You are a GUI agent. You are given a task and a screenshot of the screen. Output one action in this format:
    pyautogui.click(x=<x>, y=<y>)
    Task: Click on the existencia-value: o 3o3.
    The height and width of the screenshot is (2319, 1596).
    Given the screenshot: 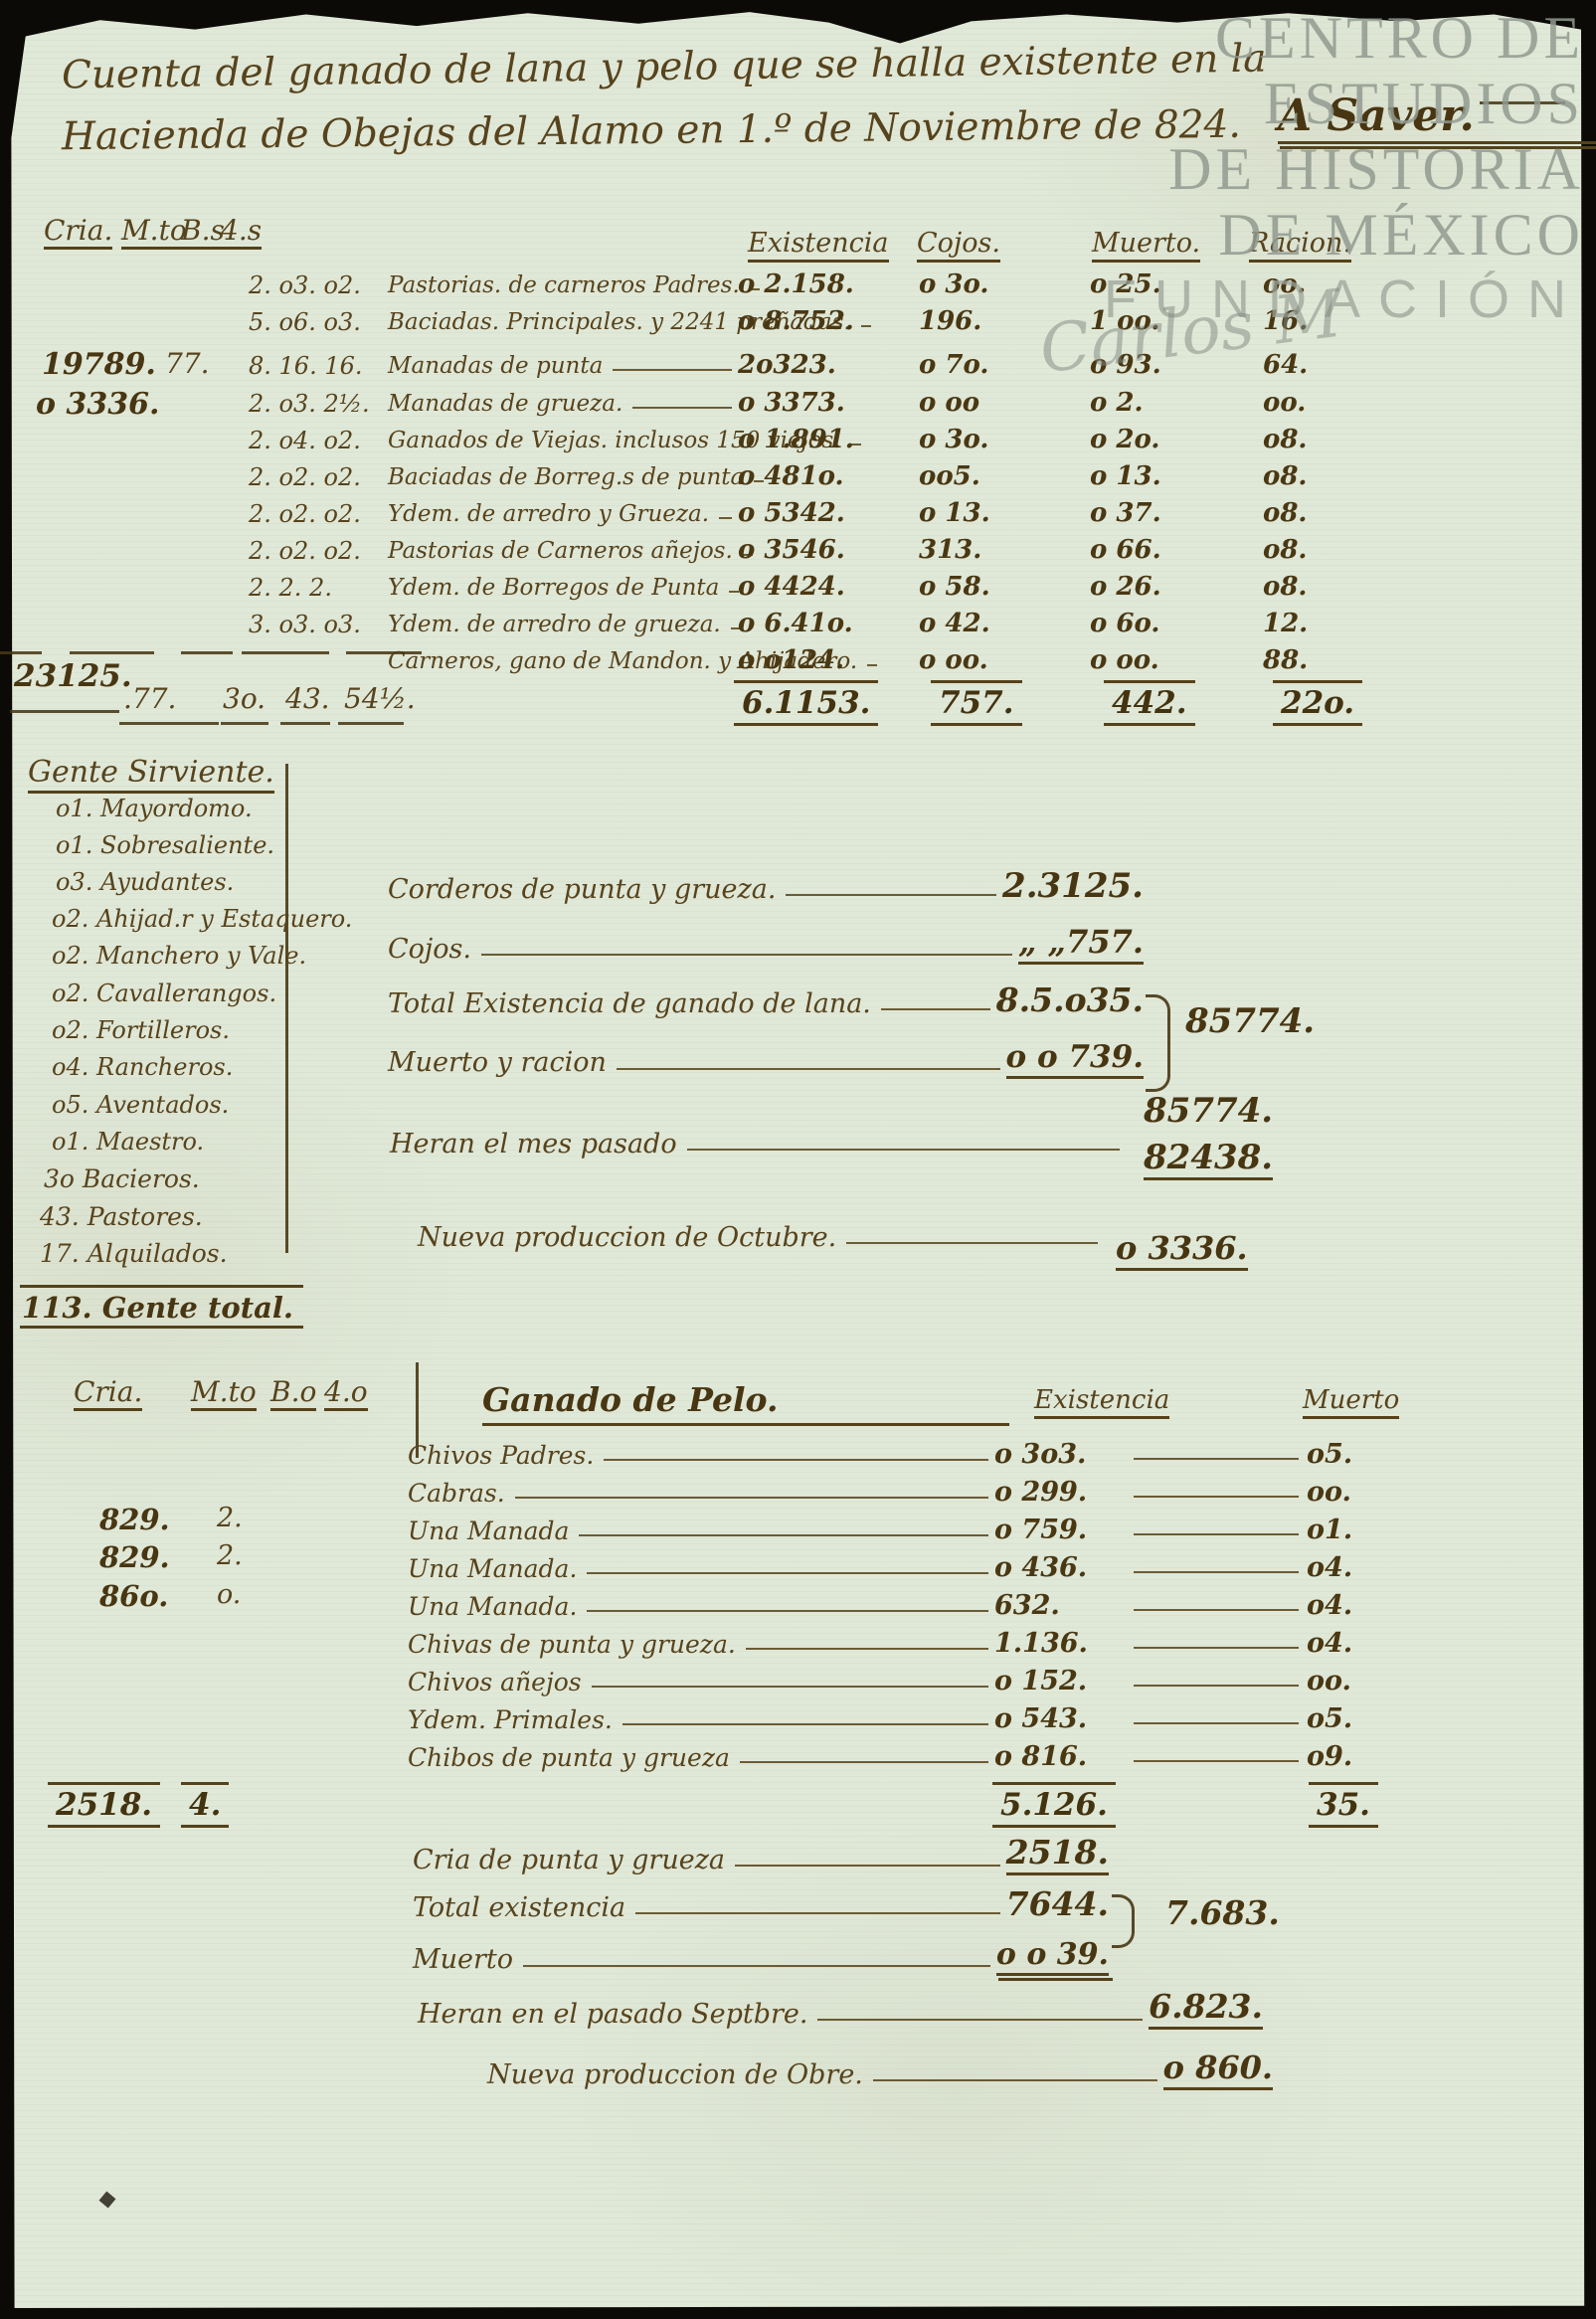 What is the action you would take?
    pyautogui.click(x=1041, y=1454)
    